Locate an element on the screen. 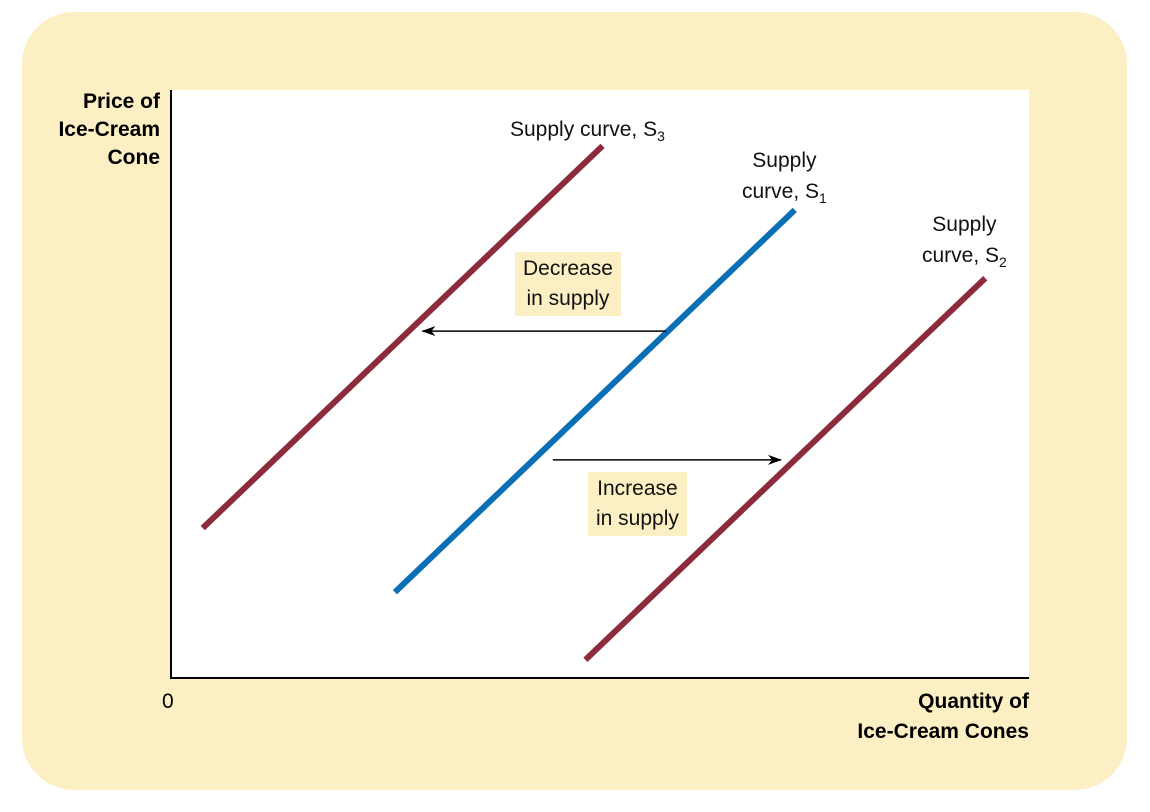 This screenshot has width=1150, height=812. s1-label: Supply curve, S1 is located at coordinates (784, 178).